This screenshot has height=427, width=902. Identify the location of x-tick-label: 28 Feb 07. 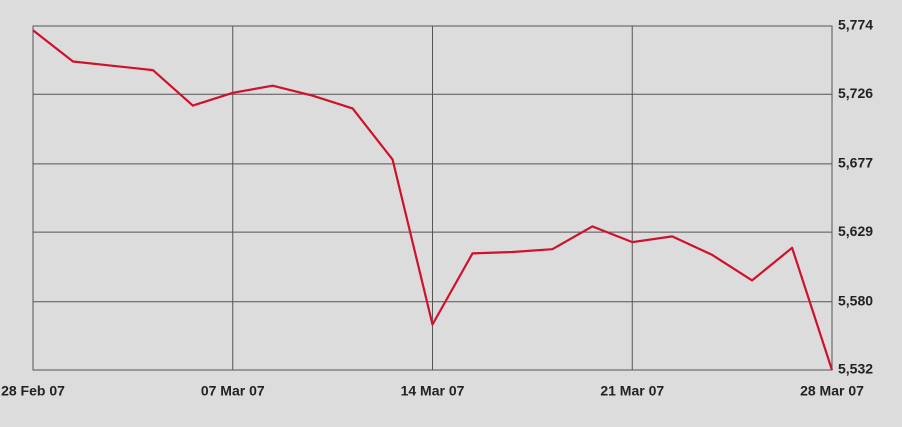
(33, 391).